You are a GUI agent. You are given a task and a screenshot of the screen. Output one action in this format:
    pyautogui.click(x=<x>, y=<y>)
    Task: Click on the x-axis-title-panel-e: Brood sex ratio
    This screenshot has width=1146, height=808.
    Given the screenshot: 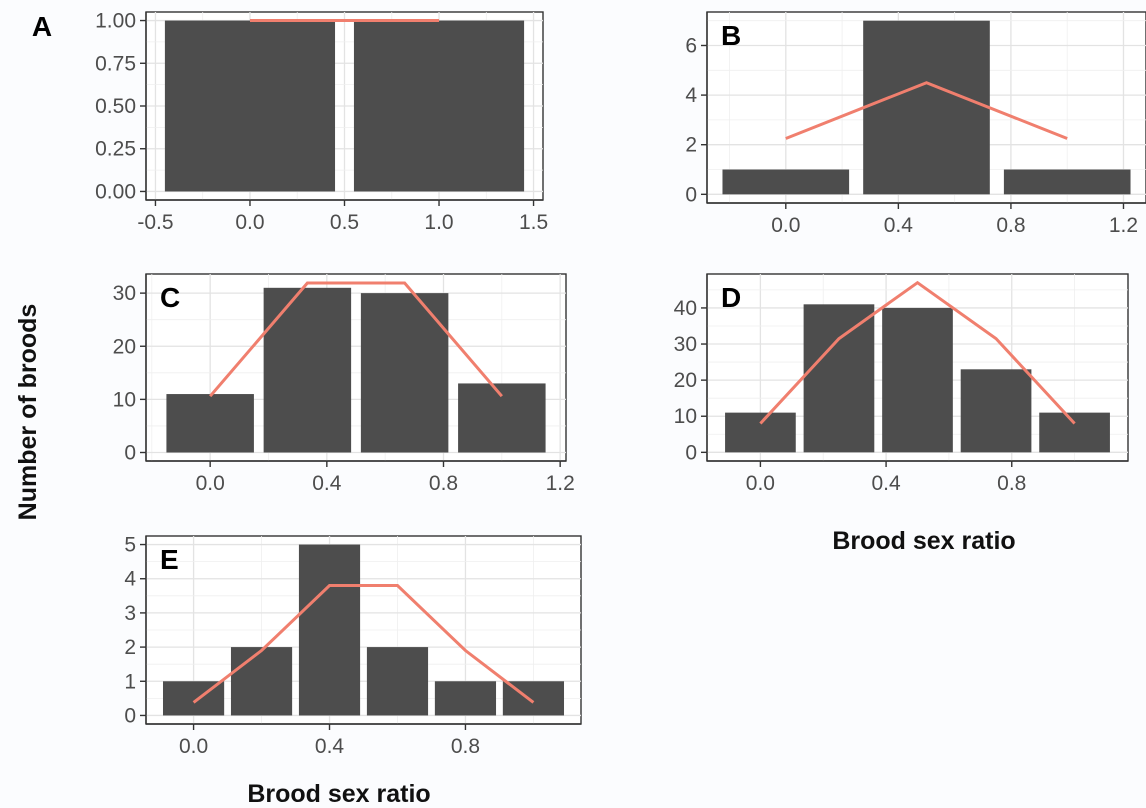 What is the action you would take?
    pyautogui.click(x=338, y=794)
    